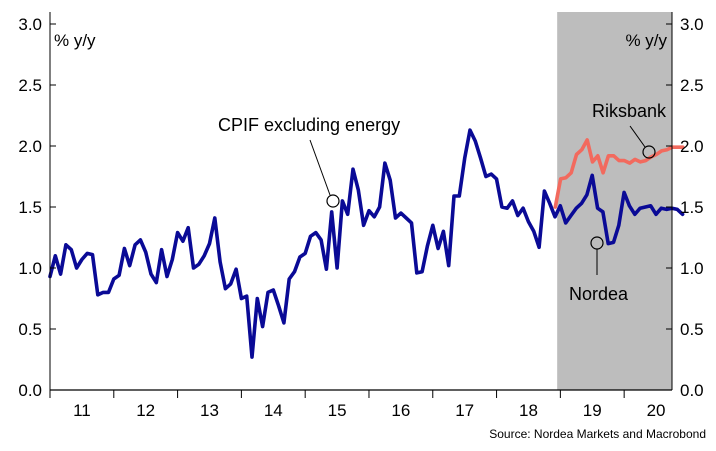 The image size is (716, 451). Describe the element at coordinates (145, 410) in the screenshot. I see `x-tick-label: 12` at that location.